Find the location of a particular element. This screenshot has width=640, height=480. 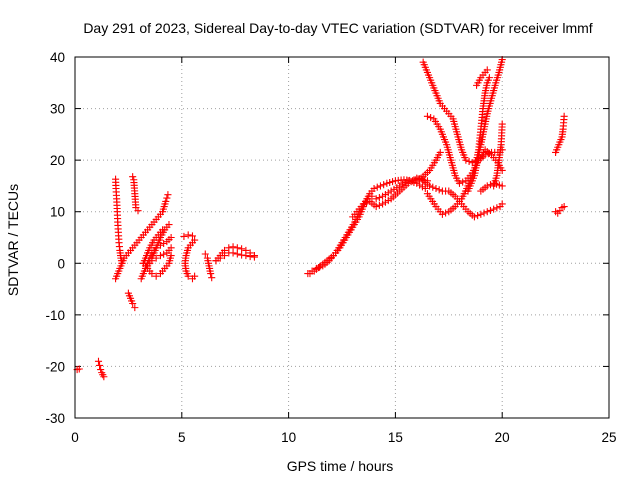

y-tick-label: 40 is located at coordinates (57, 57).